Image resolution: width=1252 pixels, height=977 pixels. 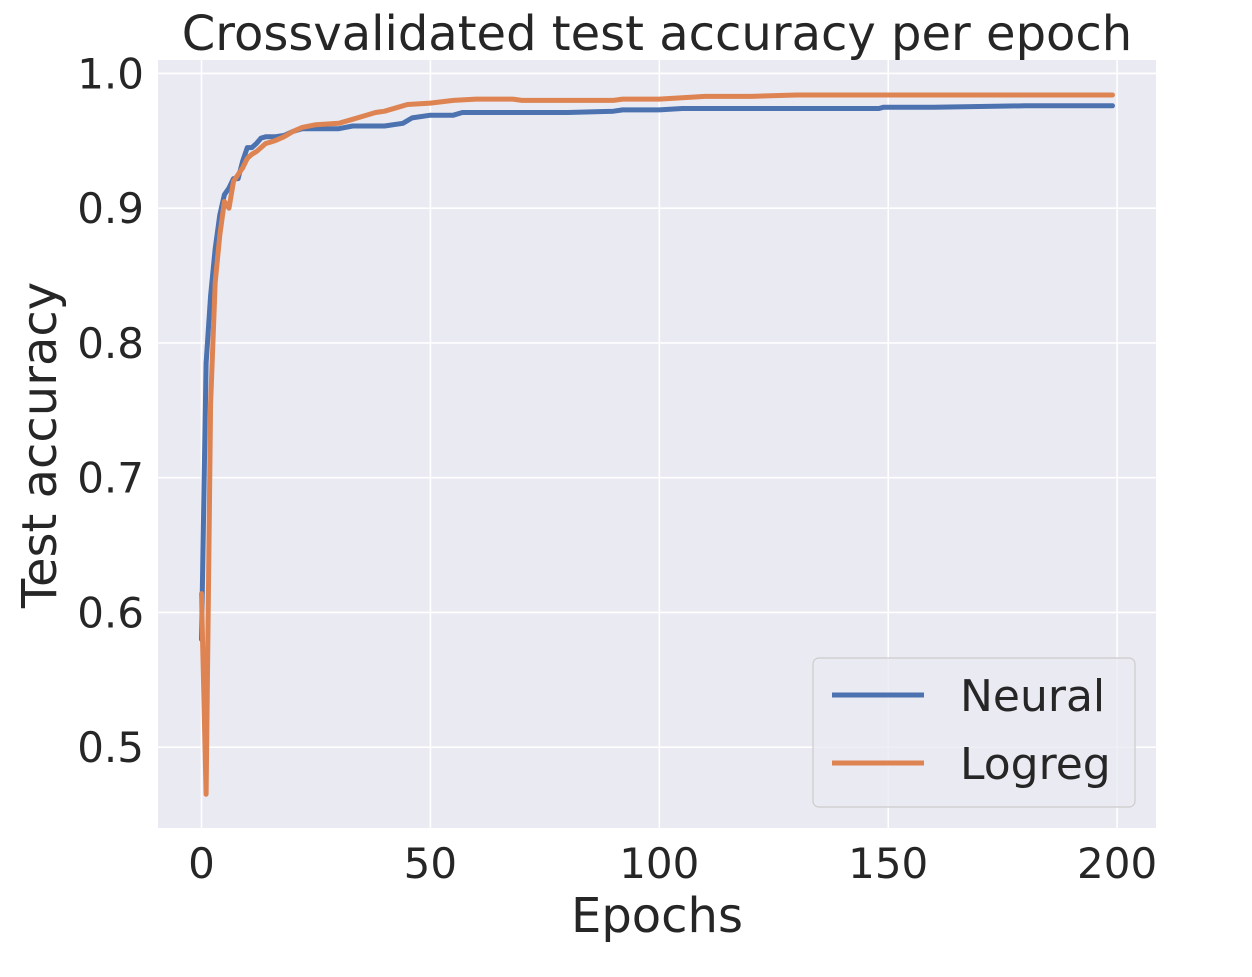 I want to click on y-axis-ticks: 0.5 0.6 0.7 0.8 0.9 1.0, so click(x=110, y=410).